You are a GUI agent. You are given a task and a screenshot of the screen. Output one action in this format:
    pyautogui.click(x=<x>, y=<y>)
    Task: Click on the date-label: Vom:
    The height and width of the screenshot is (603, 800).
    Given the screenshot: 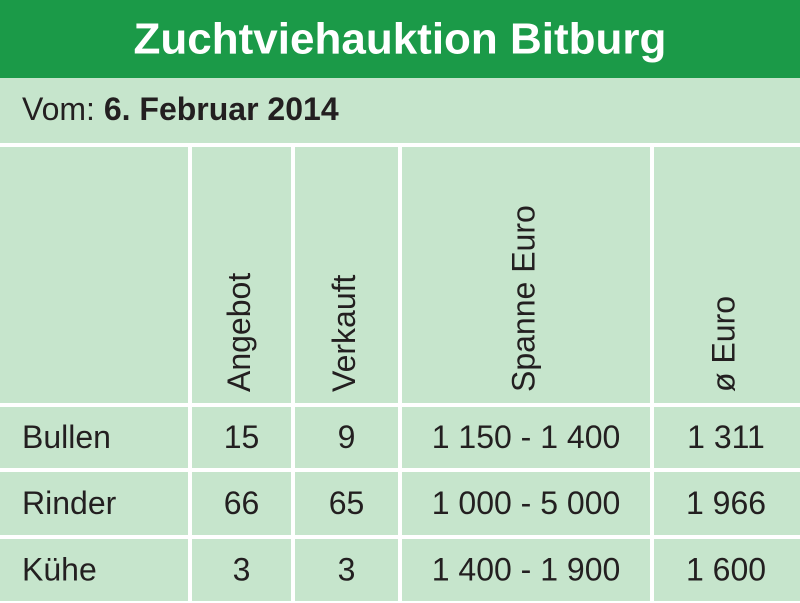 What is the action you would take?
    pyautogui.click(x=58, y=109)
    